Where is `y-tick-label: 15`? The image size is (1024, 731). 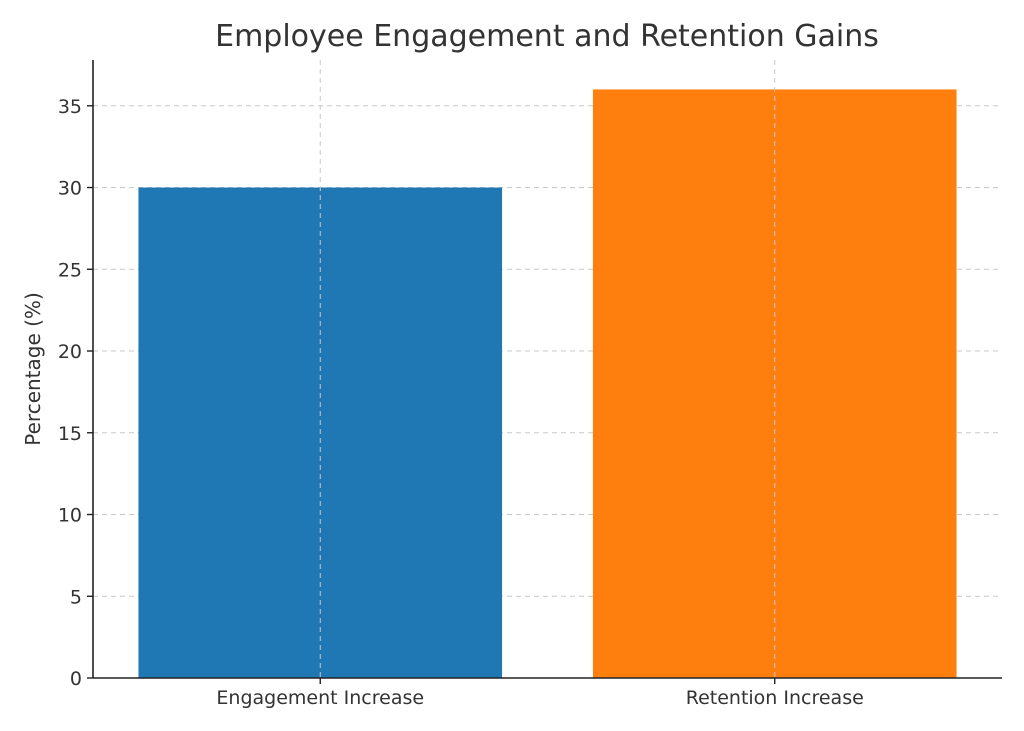 y-tick-label: 15 is located at coordinates (70, 434).